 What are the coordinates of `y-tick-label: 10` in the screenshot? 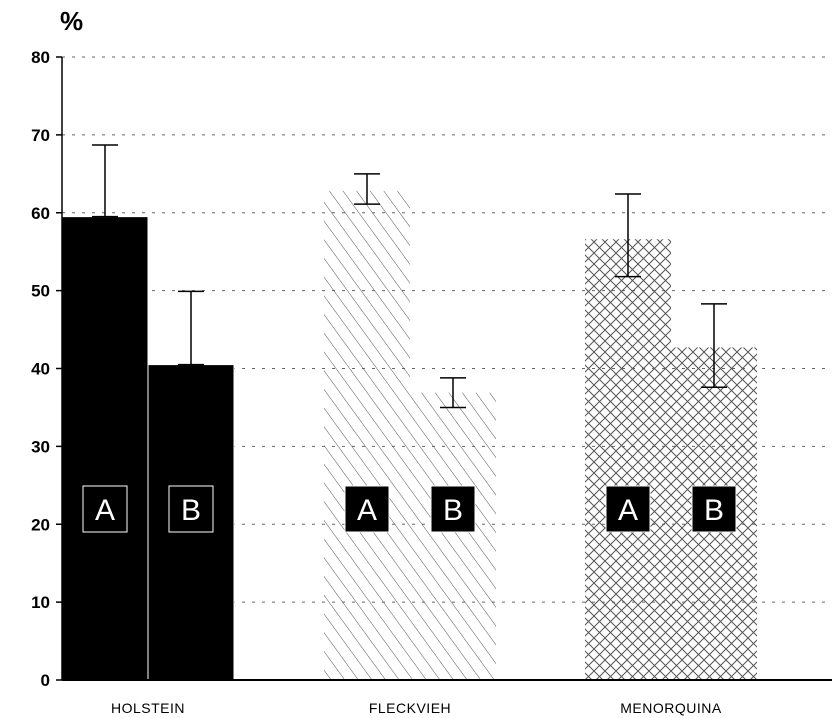 It's located at (40, 602).